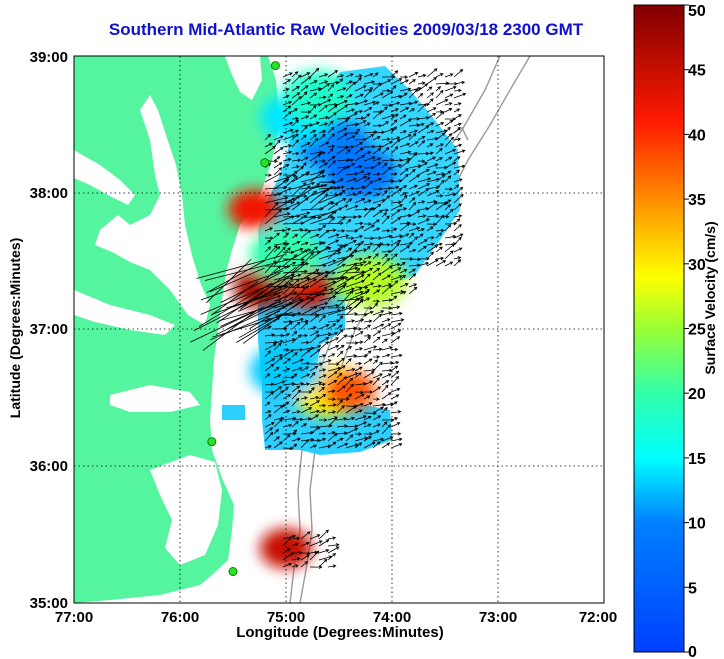 The image size is (724, 659). I want to click on potomac-river, so click(104, 177).